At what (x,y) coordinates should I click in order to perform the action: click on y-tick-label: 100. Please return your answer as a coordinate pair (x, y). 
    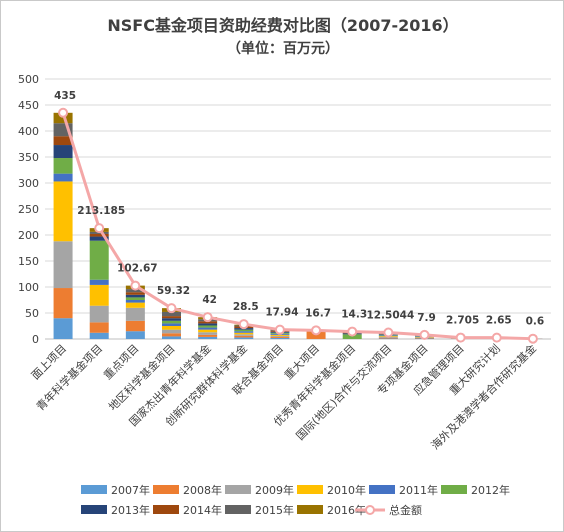
    Looking at the image, I should click on (28, 287).